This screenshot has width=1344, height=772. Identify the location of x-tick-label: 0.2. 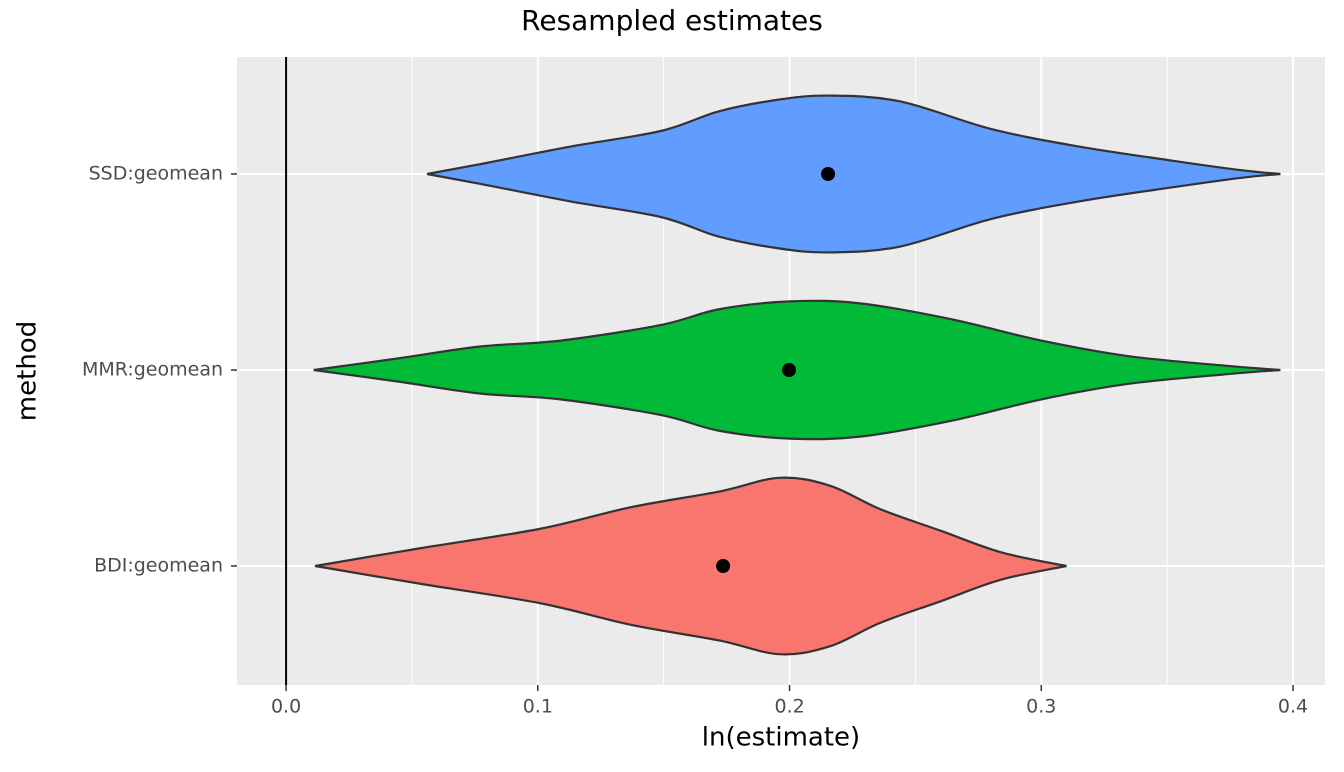
(789, 707).